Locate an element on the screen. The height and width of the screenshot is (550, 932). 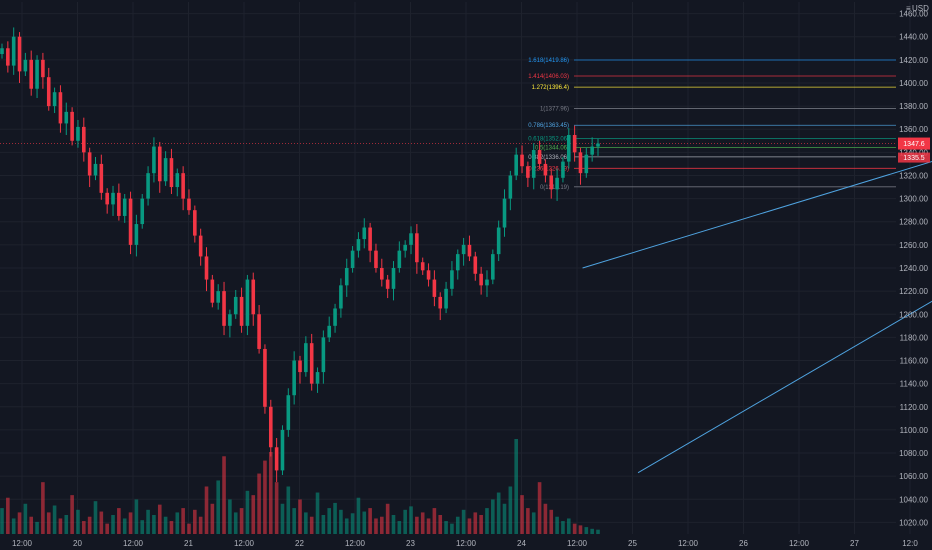
fib-level-label: 0.5(1344.06) is located at coordinates (552, 149).